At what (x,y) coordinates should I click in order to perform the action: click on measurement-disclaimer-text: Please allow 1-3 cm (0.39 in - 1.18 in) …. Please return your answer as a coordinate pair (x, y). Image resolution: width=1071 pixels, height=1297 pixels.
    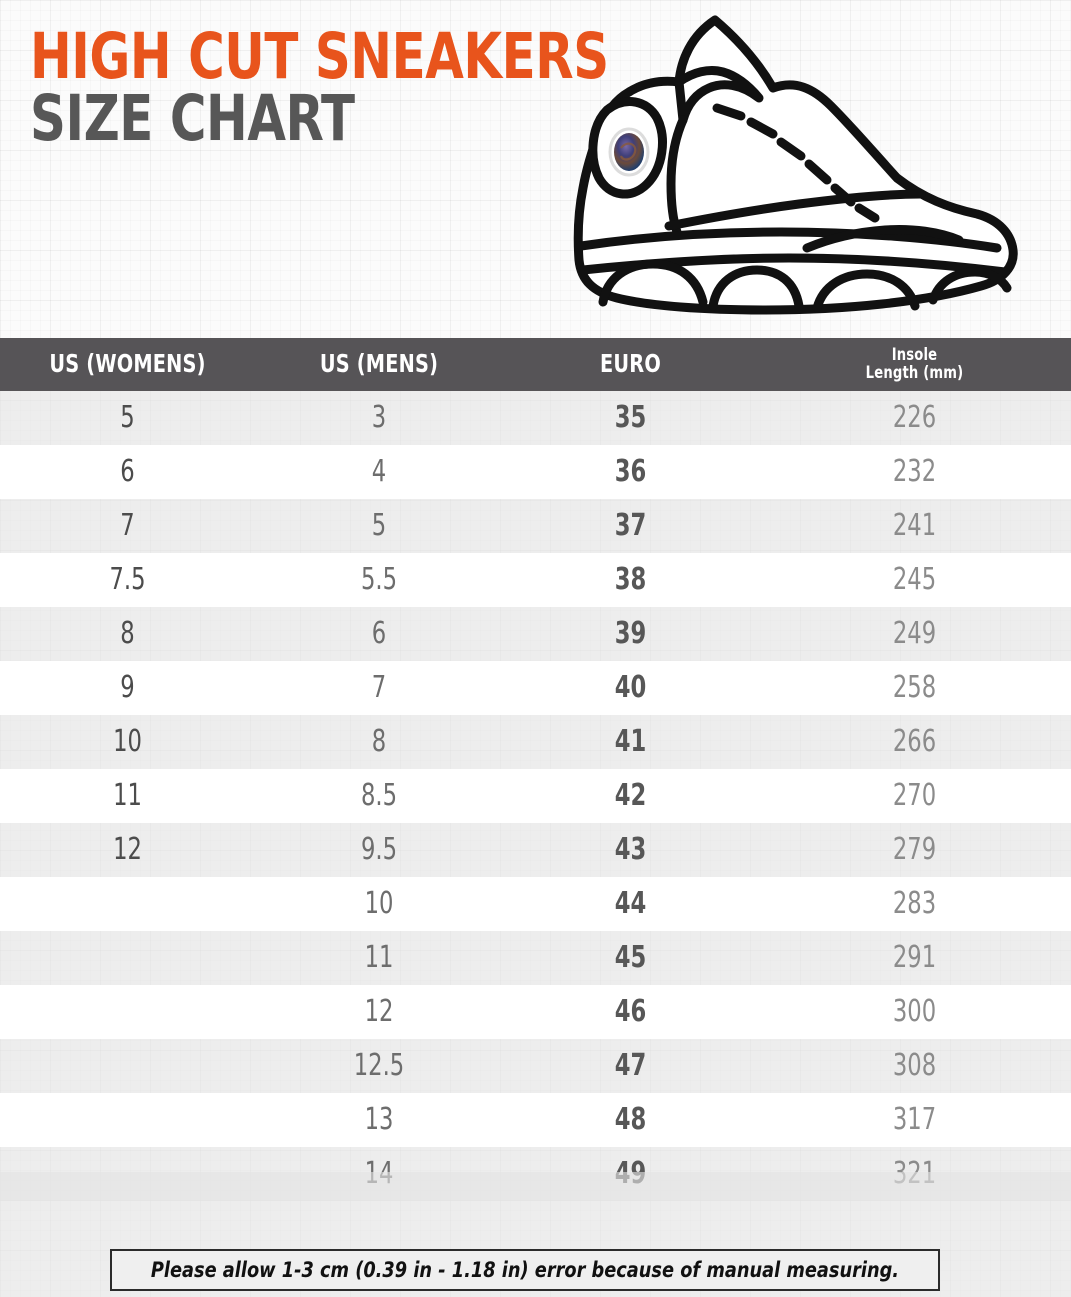
    Looking at the image, I should click on (525, 1270).